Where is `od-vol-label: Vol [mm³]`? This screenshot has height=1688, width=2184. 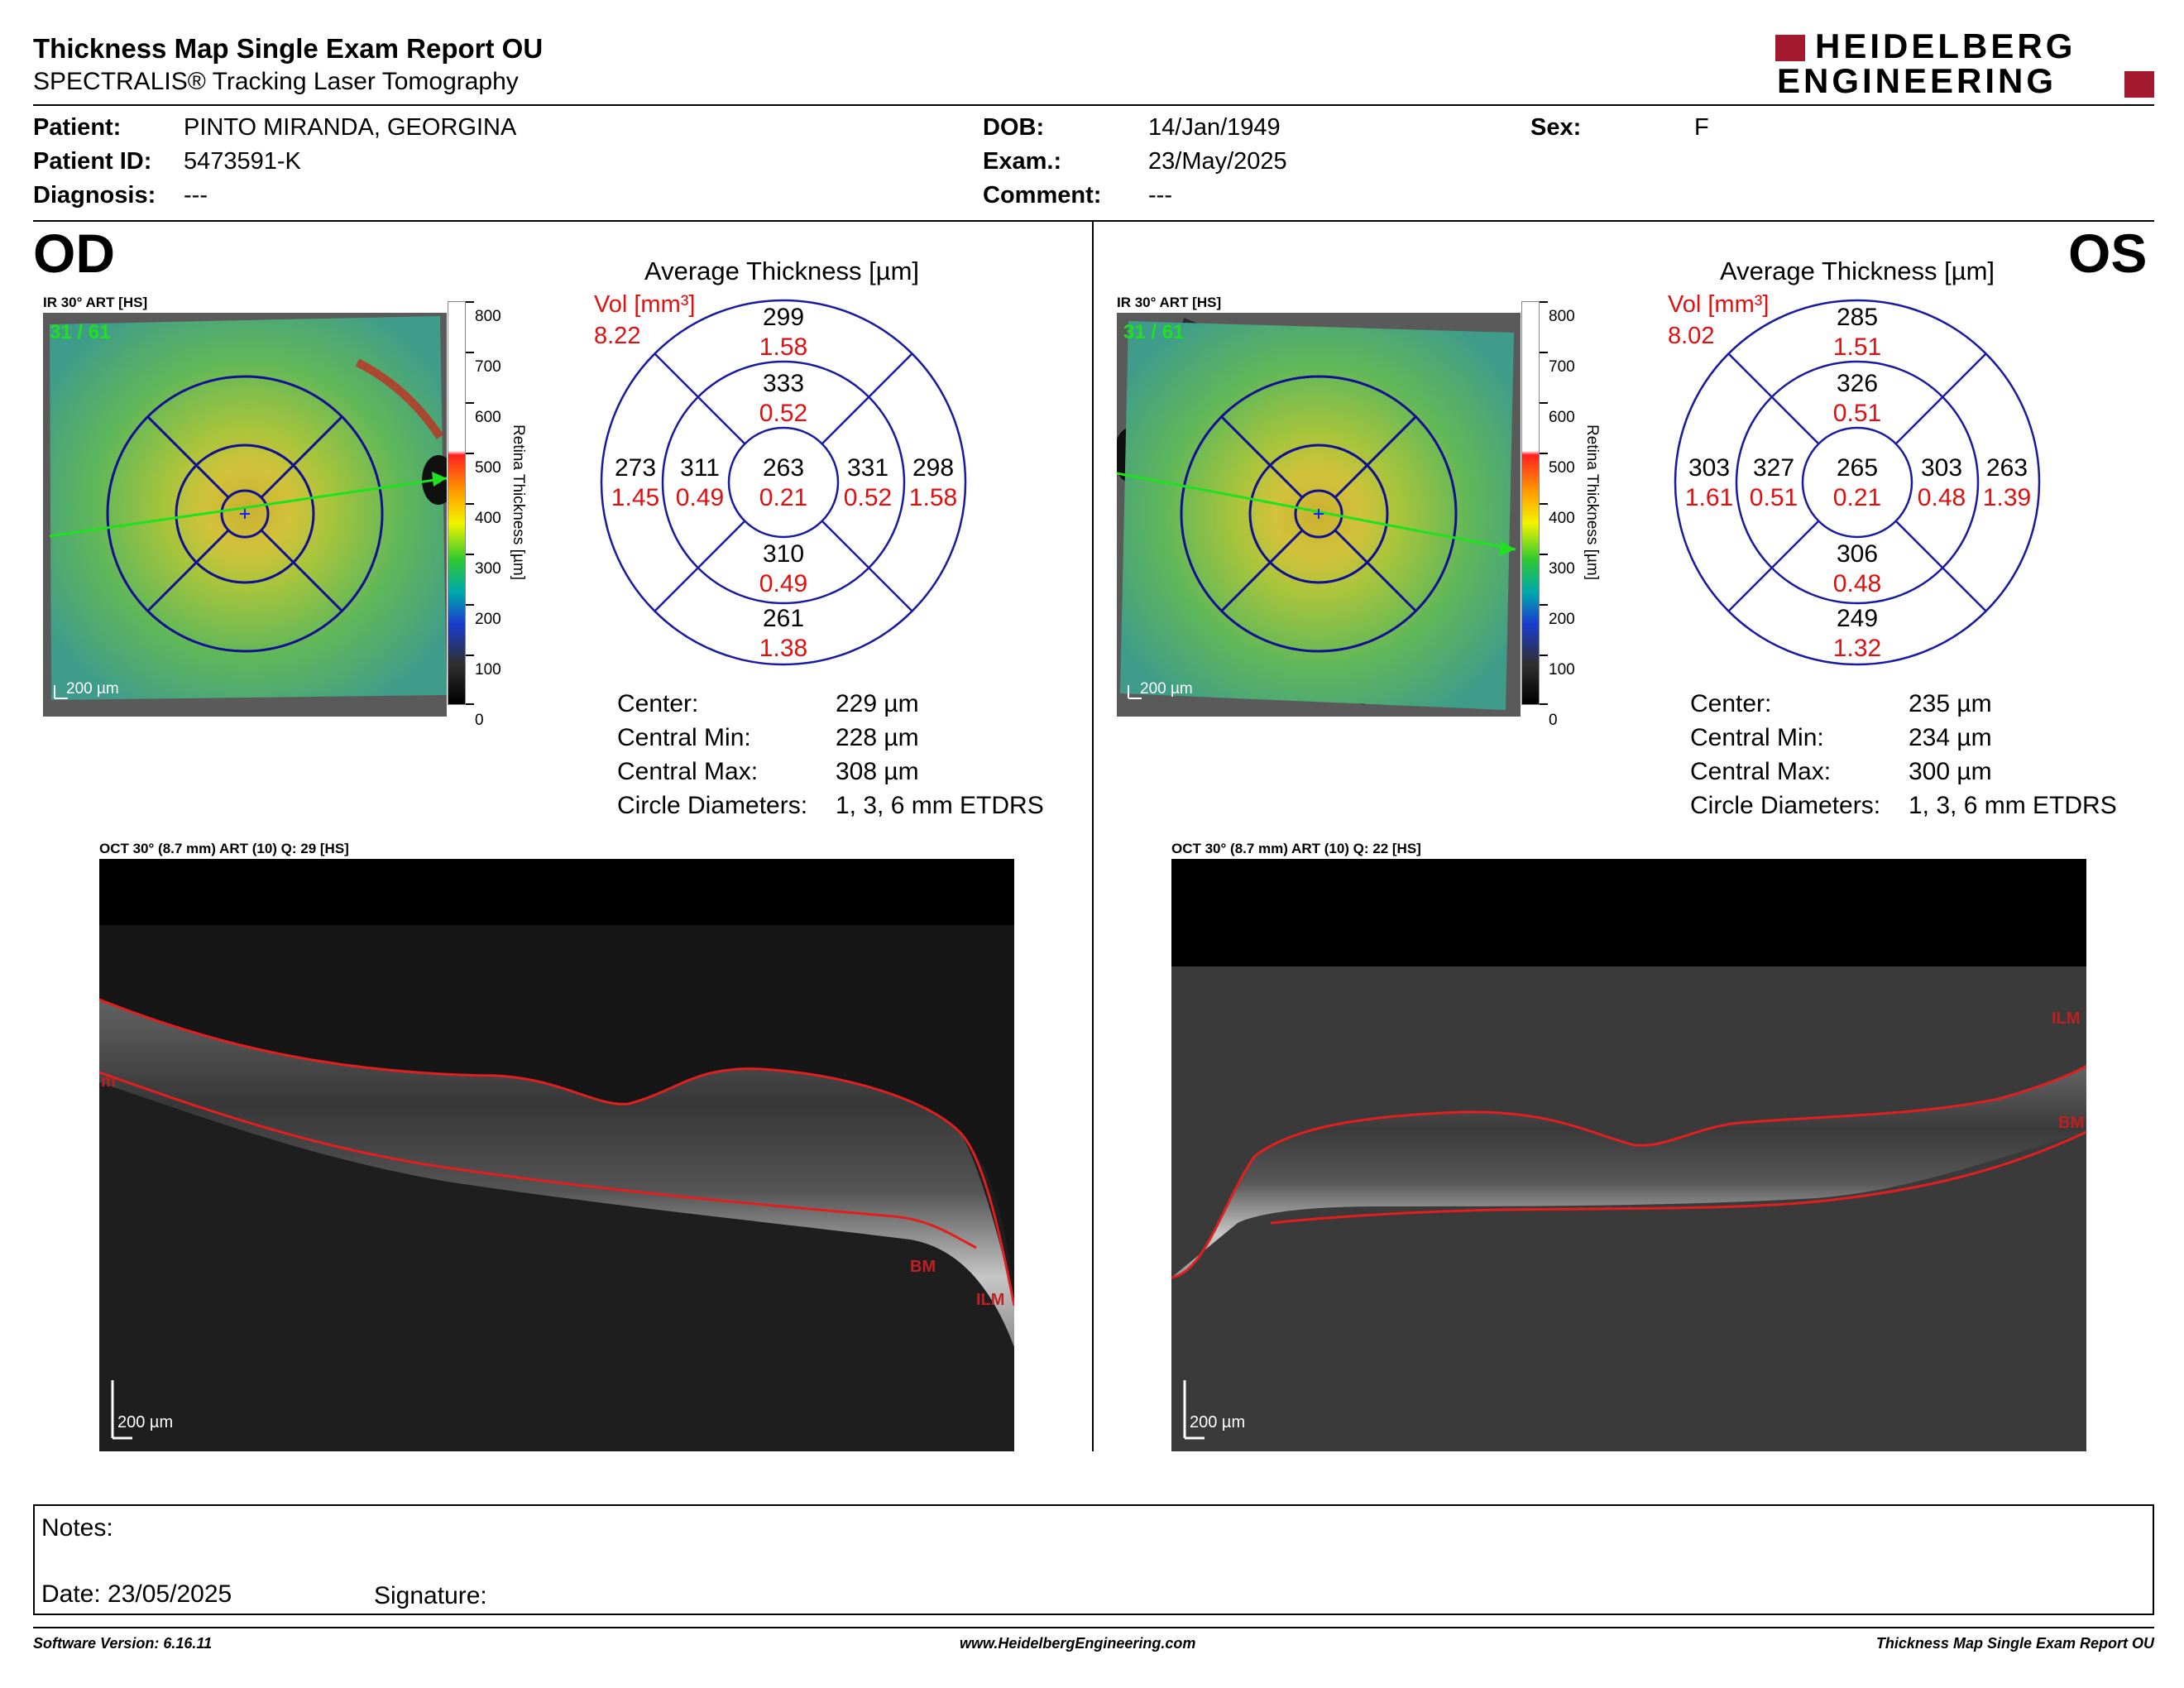
od-vol-label: Vol [mm³] is located at coordinates (645, 304).